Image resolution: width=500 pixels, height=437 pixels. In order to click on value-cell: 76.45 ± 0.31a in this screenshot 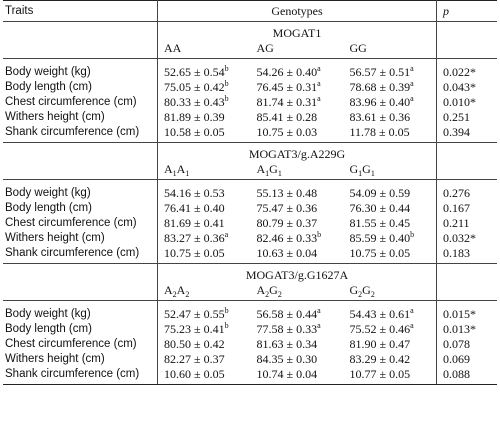, I will do `click(297, 86)`.